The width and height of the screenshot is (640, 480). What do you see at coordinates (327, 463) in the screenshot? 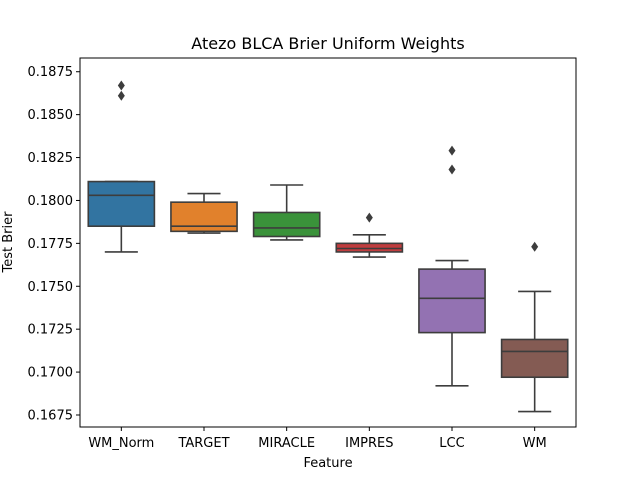
I see `x-axis-label: Feature` at bounding box center [327, 463].